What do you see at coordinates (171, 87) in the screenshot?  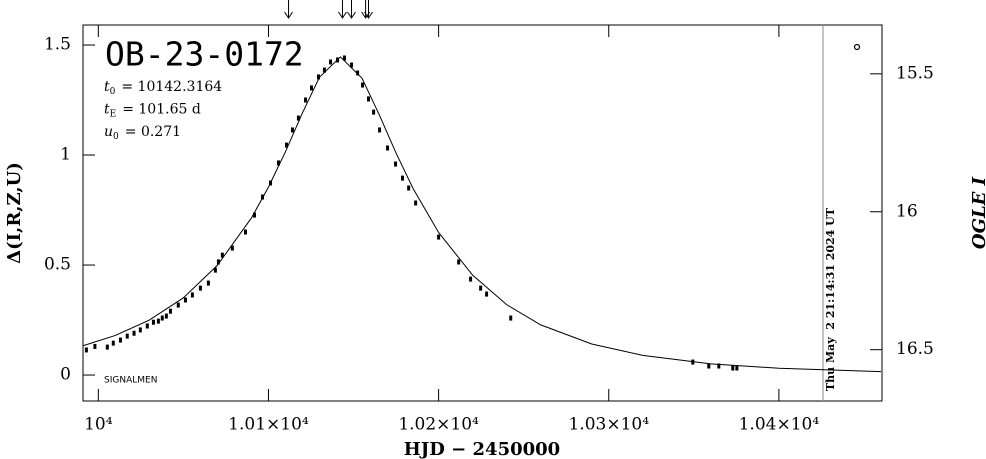 I see `parameter-value: = 10142.3164` at bounding box center [171, 87].